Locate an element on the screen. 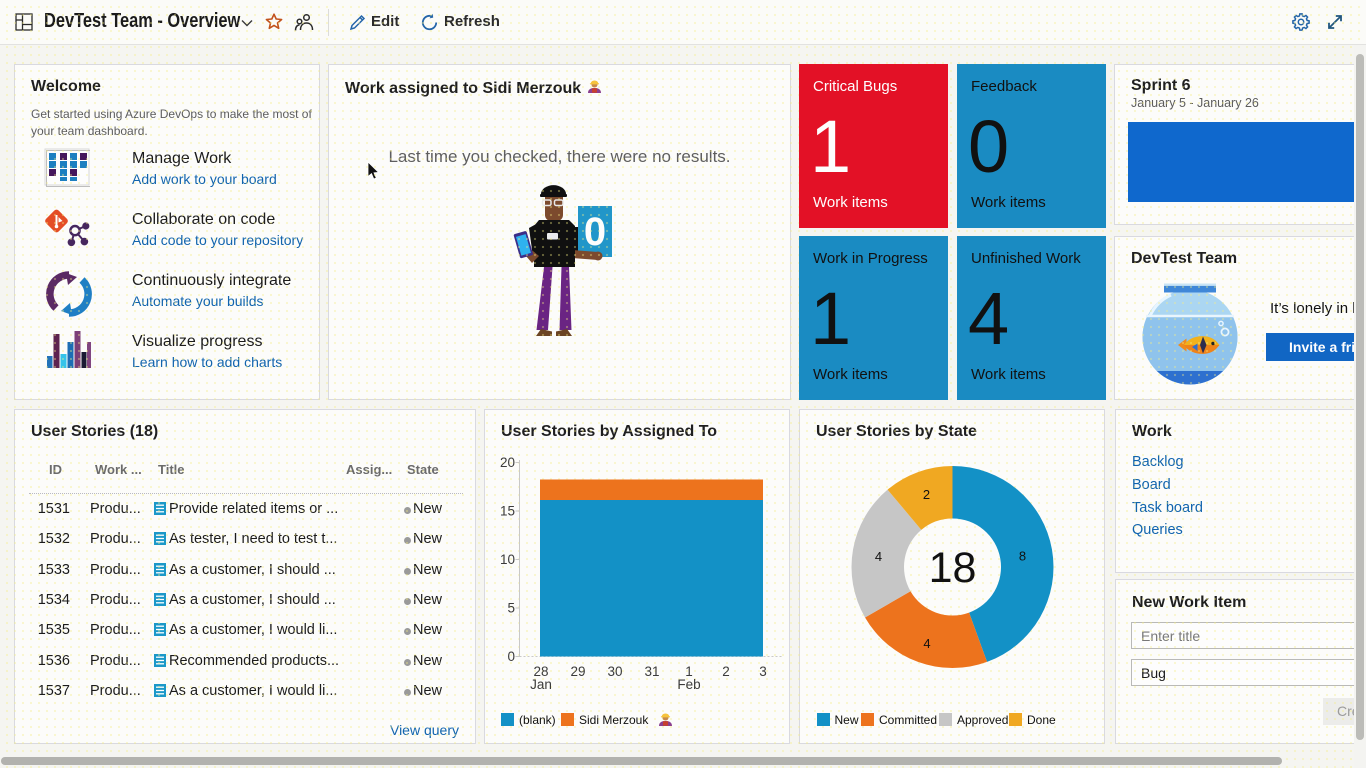  svg-text: (blank) is located at coordinates (537, 720).